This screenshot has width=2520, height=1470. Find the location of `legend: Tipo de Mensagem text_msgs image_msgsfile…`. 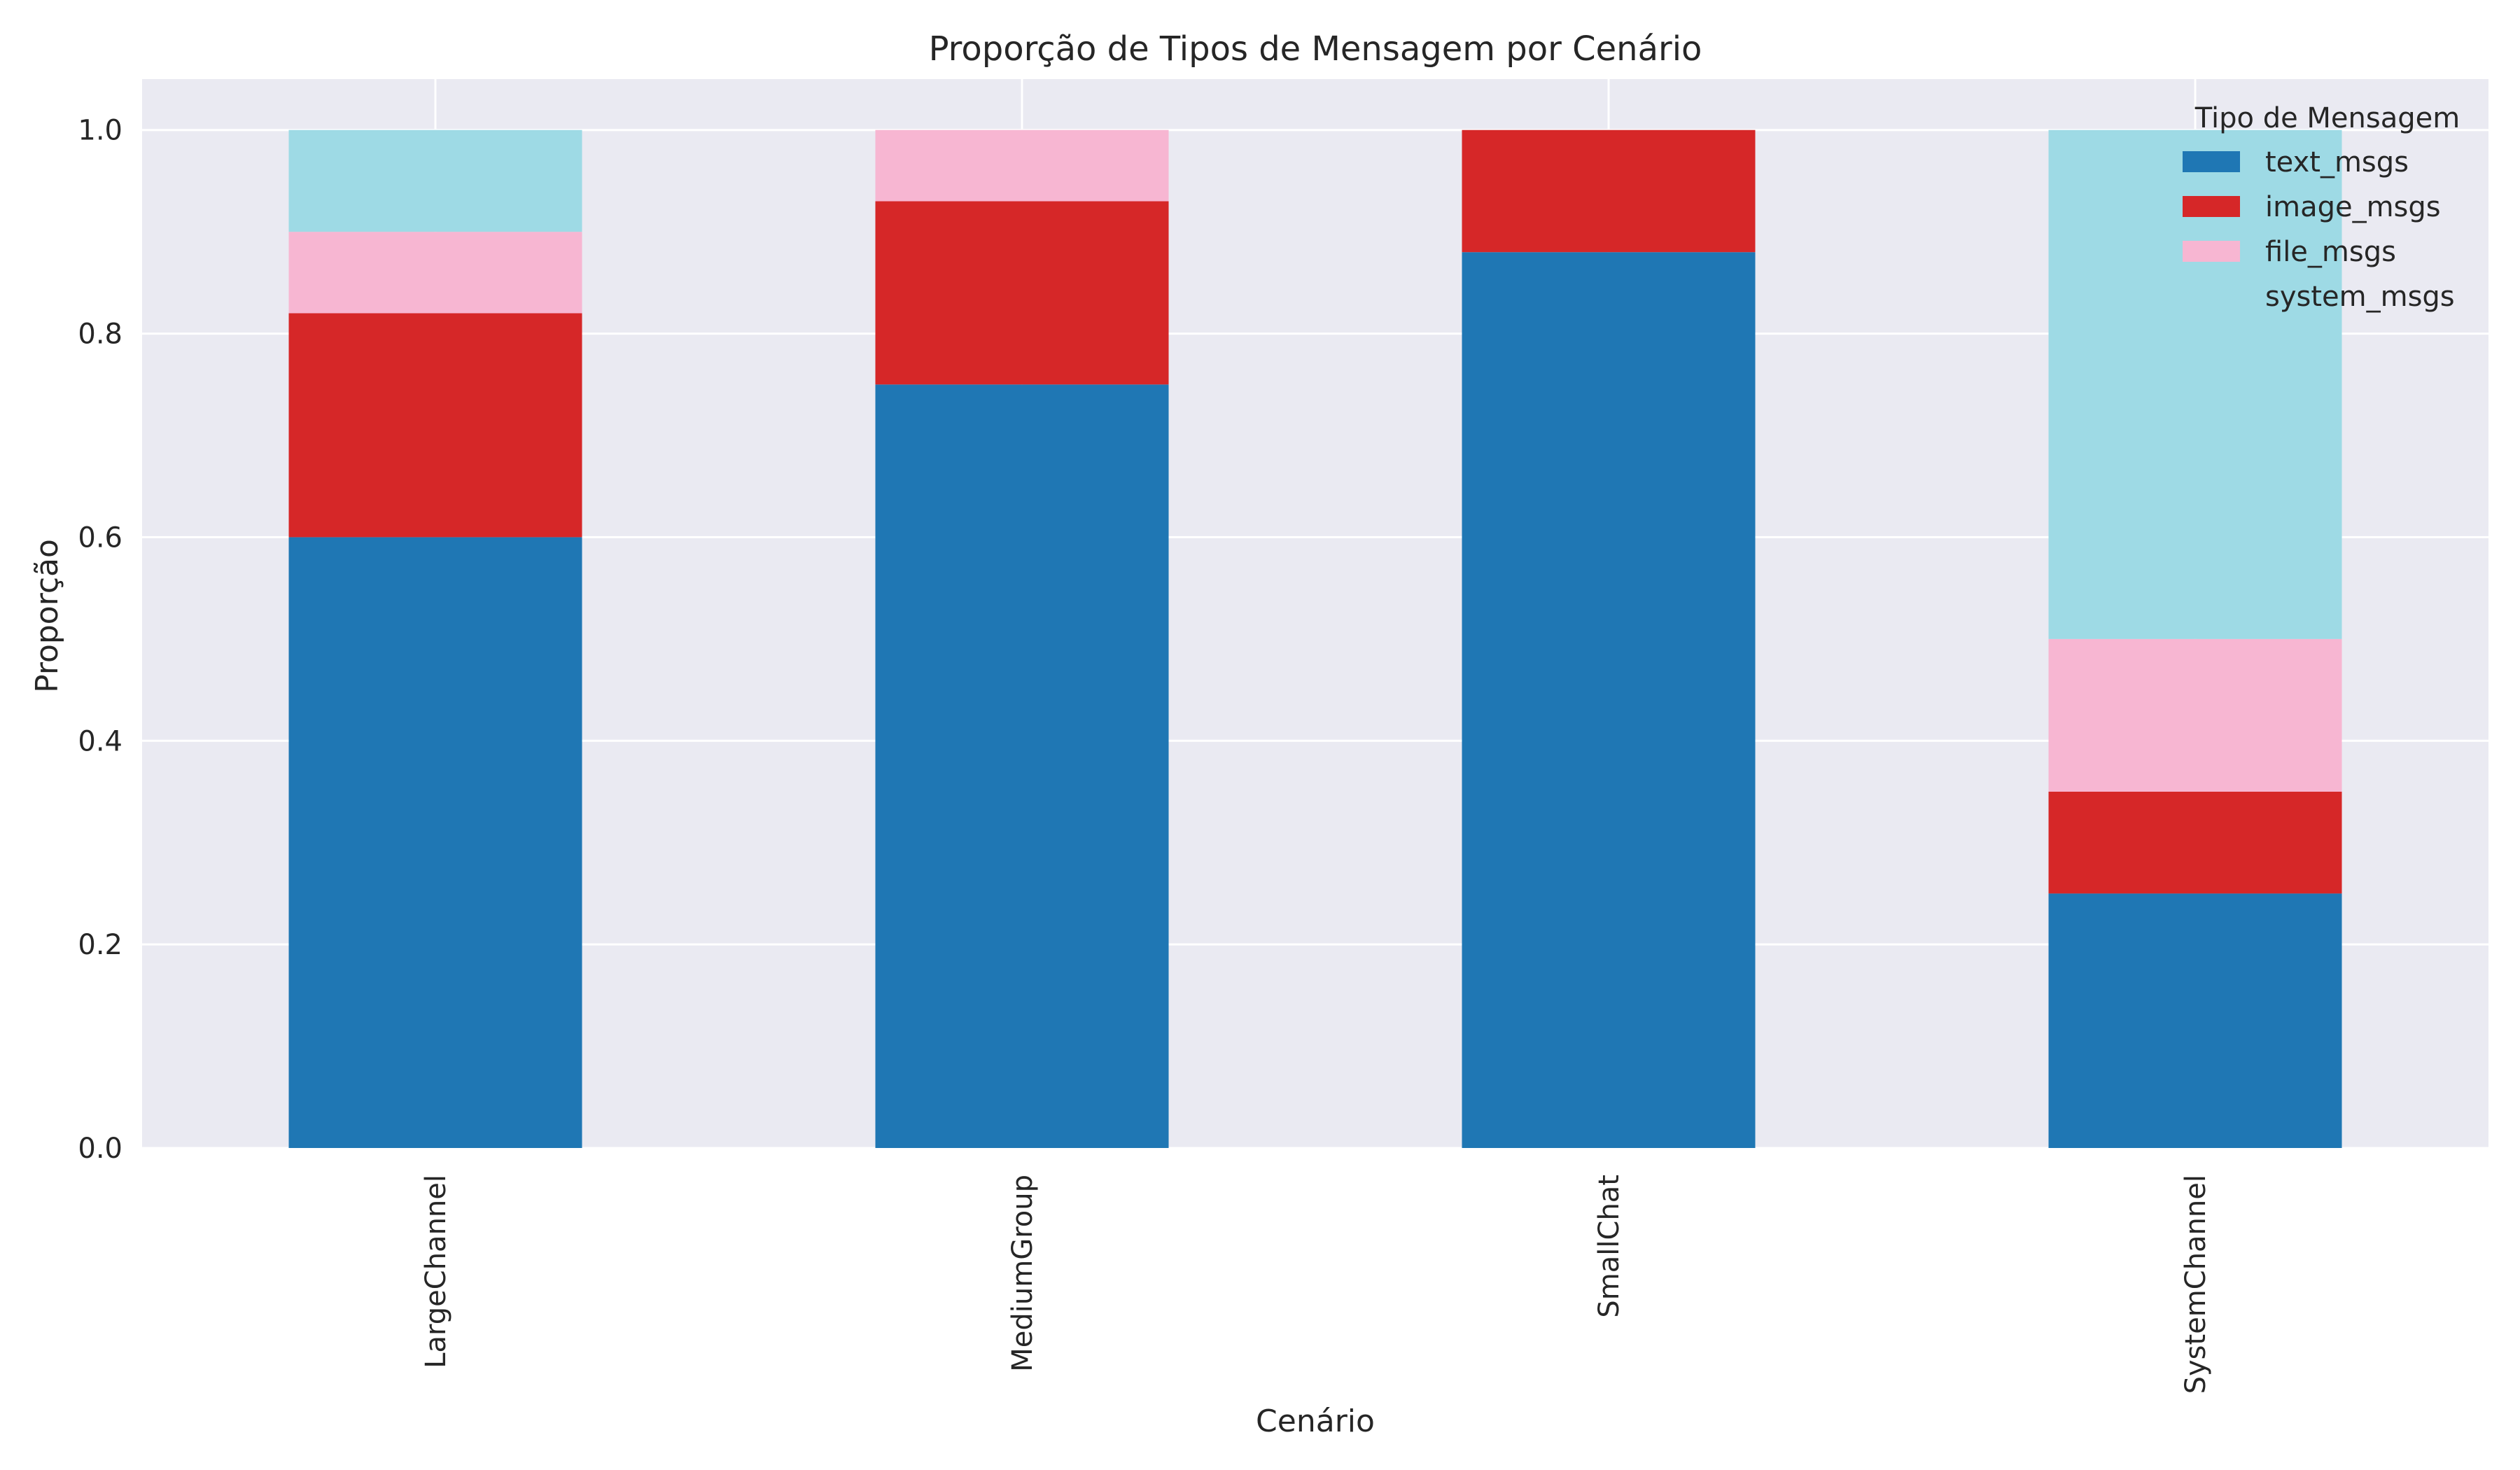

legend: Tipo de Mensagem text_msgs image_msgsfile… is located at coordinates (2321, 207).